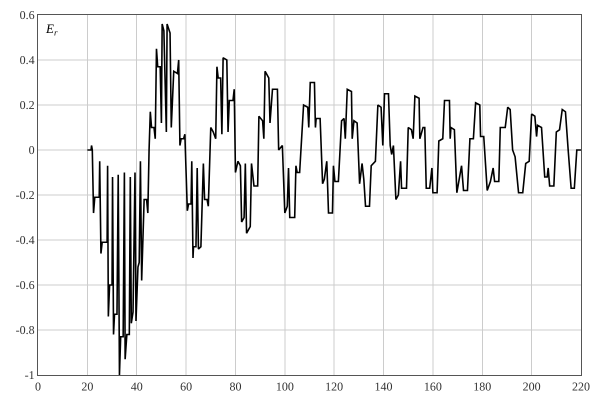 This screenshot has height=401, width=598. Describe the element at coordinates (25, 240) in the screenshot. I see `y-tick-label: -0.4` at that location.